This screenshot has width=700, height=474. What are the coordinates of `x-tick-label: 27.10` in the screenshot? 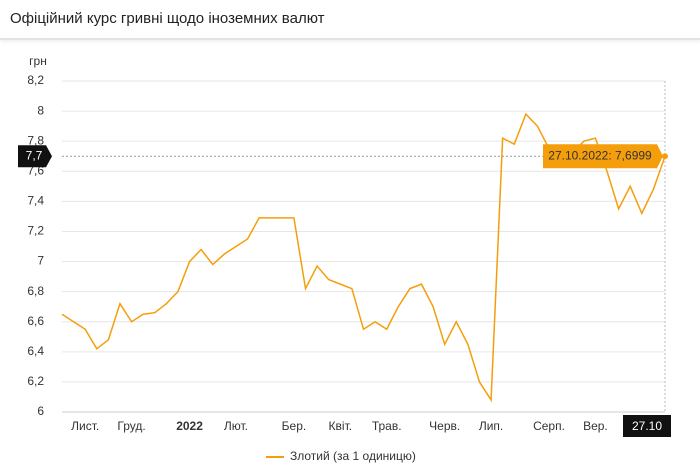 It's located at (647, 426).